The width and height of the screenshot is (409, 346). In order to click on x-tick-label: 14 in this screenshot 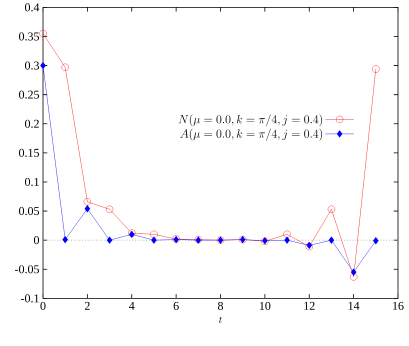, I will do `click(354, 306)`.